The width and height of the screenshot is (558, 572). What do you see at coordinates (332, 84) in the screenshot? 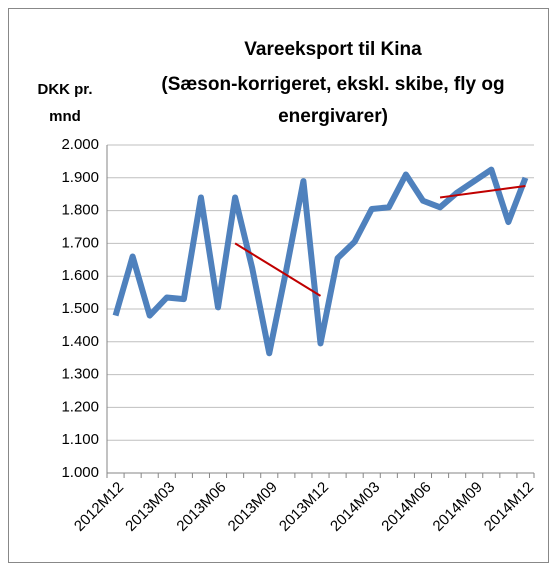
I see `chart-title: (Sæson-korrigeret, ekskl. skibe, fly og` at bounding box center [332, 84].